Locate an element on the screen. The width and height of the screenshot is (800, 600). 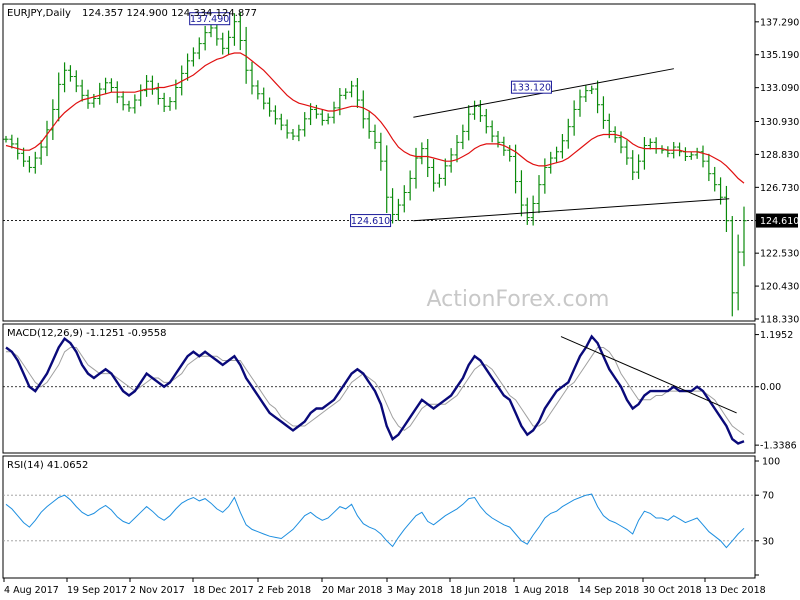
price-trendlines is located at coordinates (571, 145).